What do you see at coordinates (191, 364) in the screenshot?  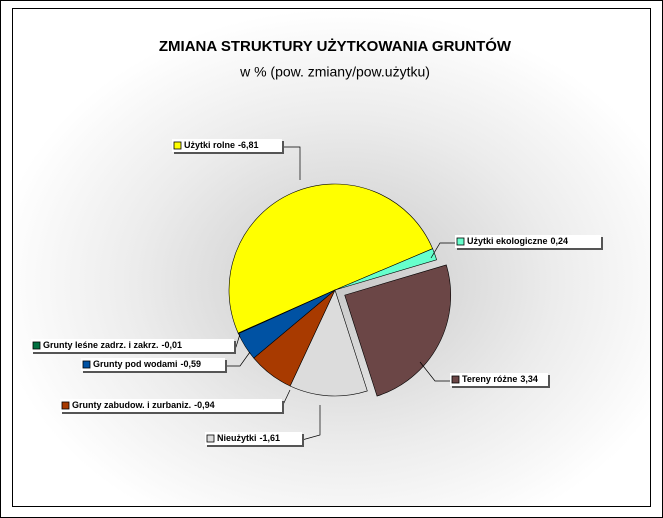 I see `value-label: -0,59` at bounding box center [191, 364].